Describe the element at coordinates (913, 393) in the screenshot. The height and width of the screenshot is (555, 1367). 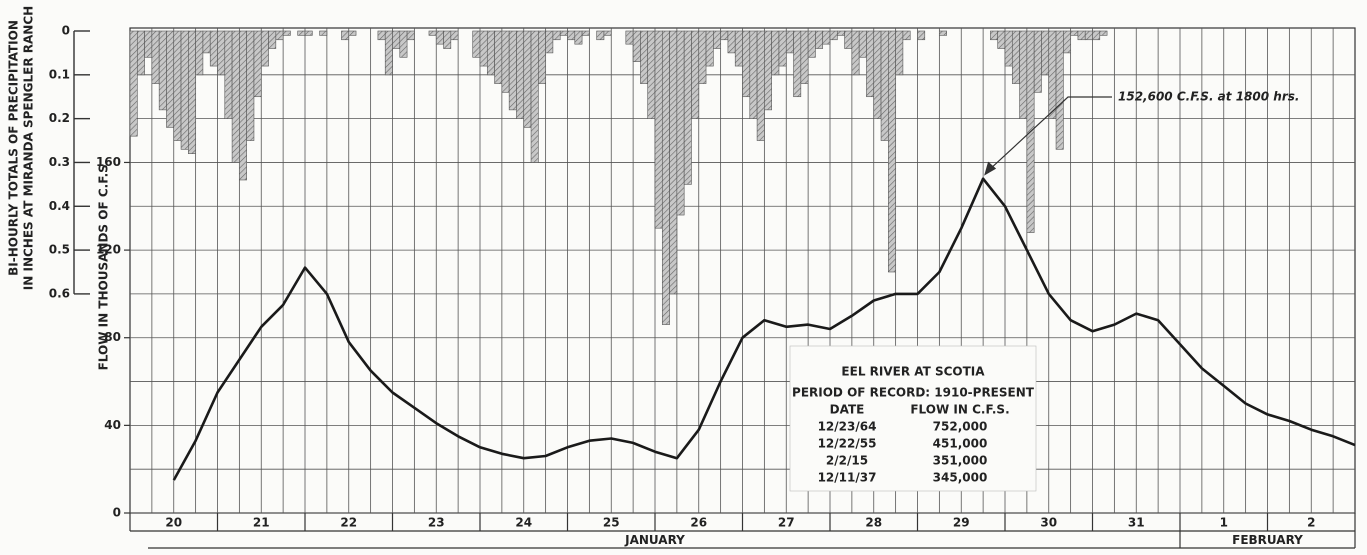
I see `record-subtitle: PERIOD OF RECORD: 1910-PRESENT` at that location.